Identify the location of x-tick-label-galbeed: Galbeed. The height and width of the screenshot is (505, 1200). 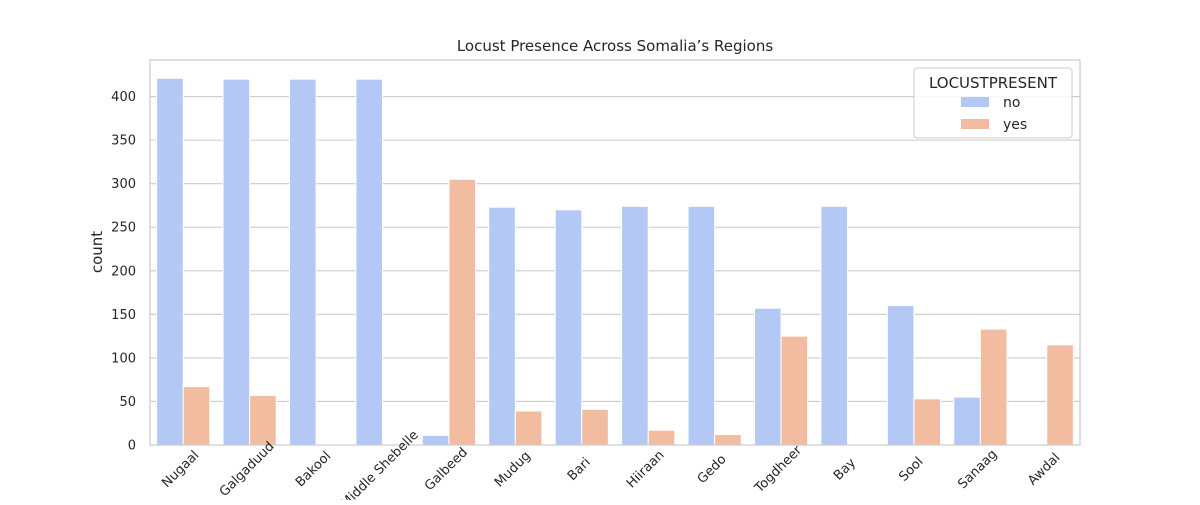
(446, 469).